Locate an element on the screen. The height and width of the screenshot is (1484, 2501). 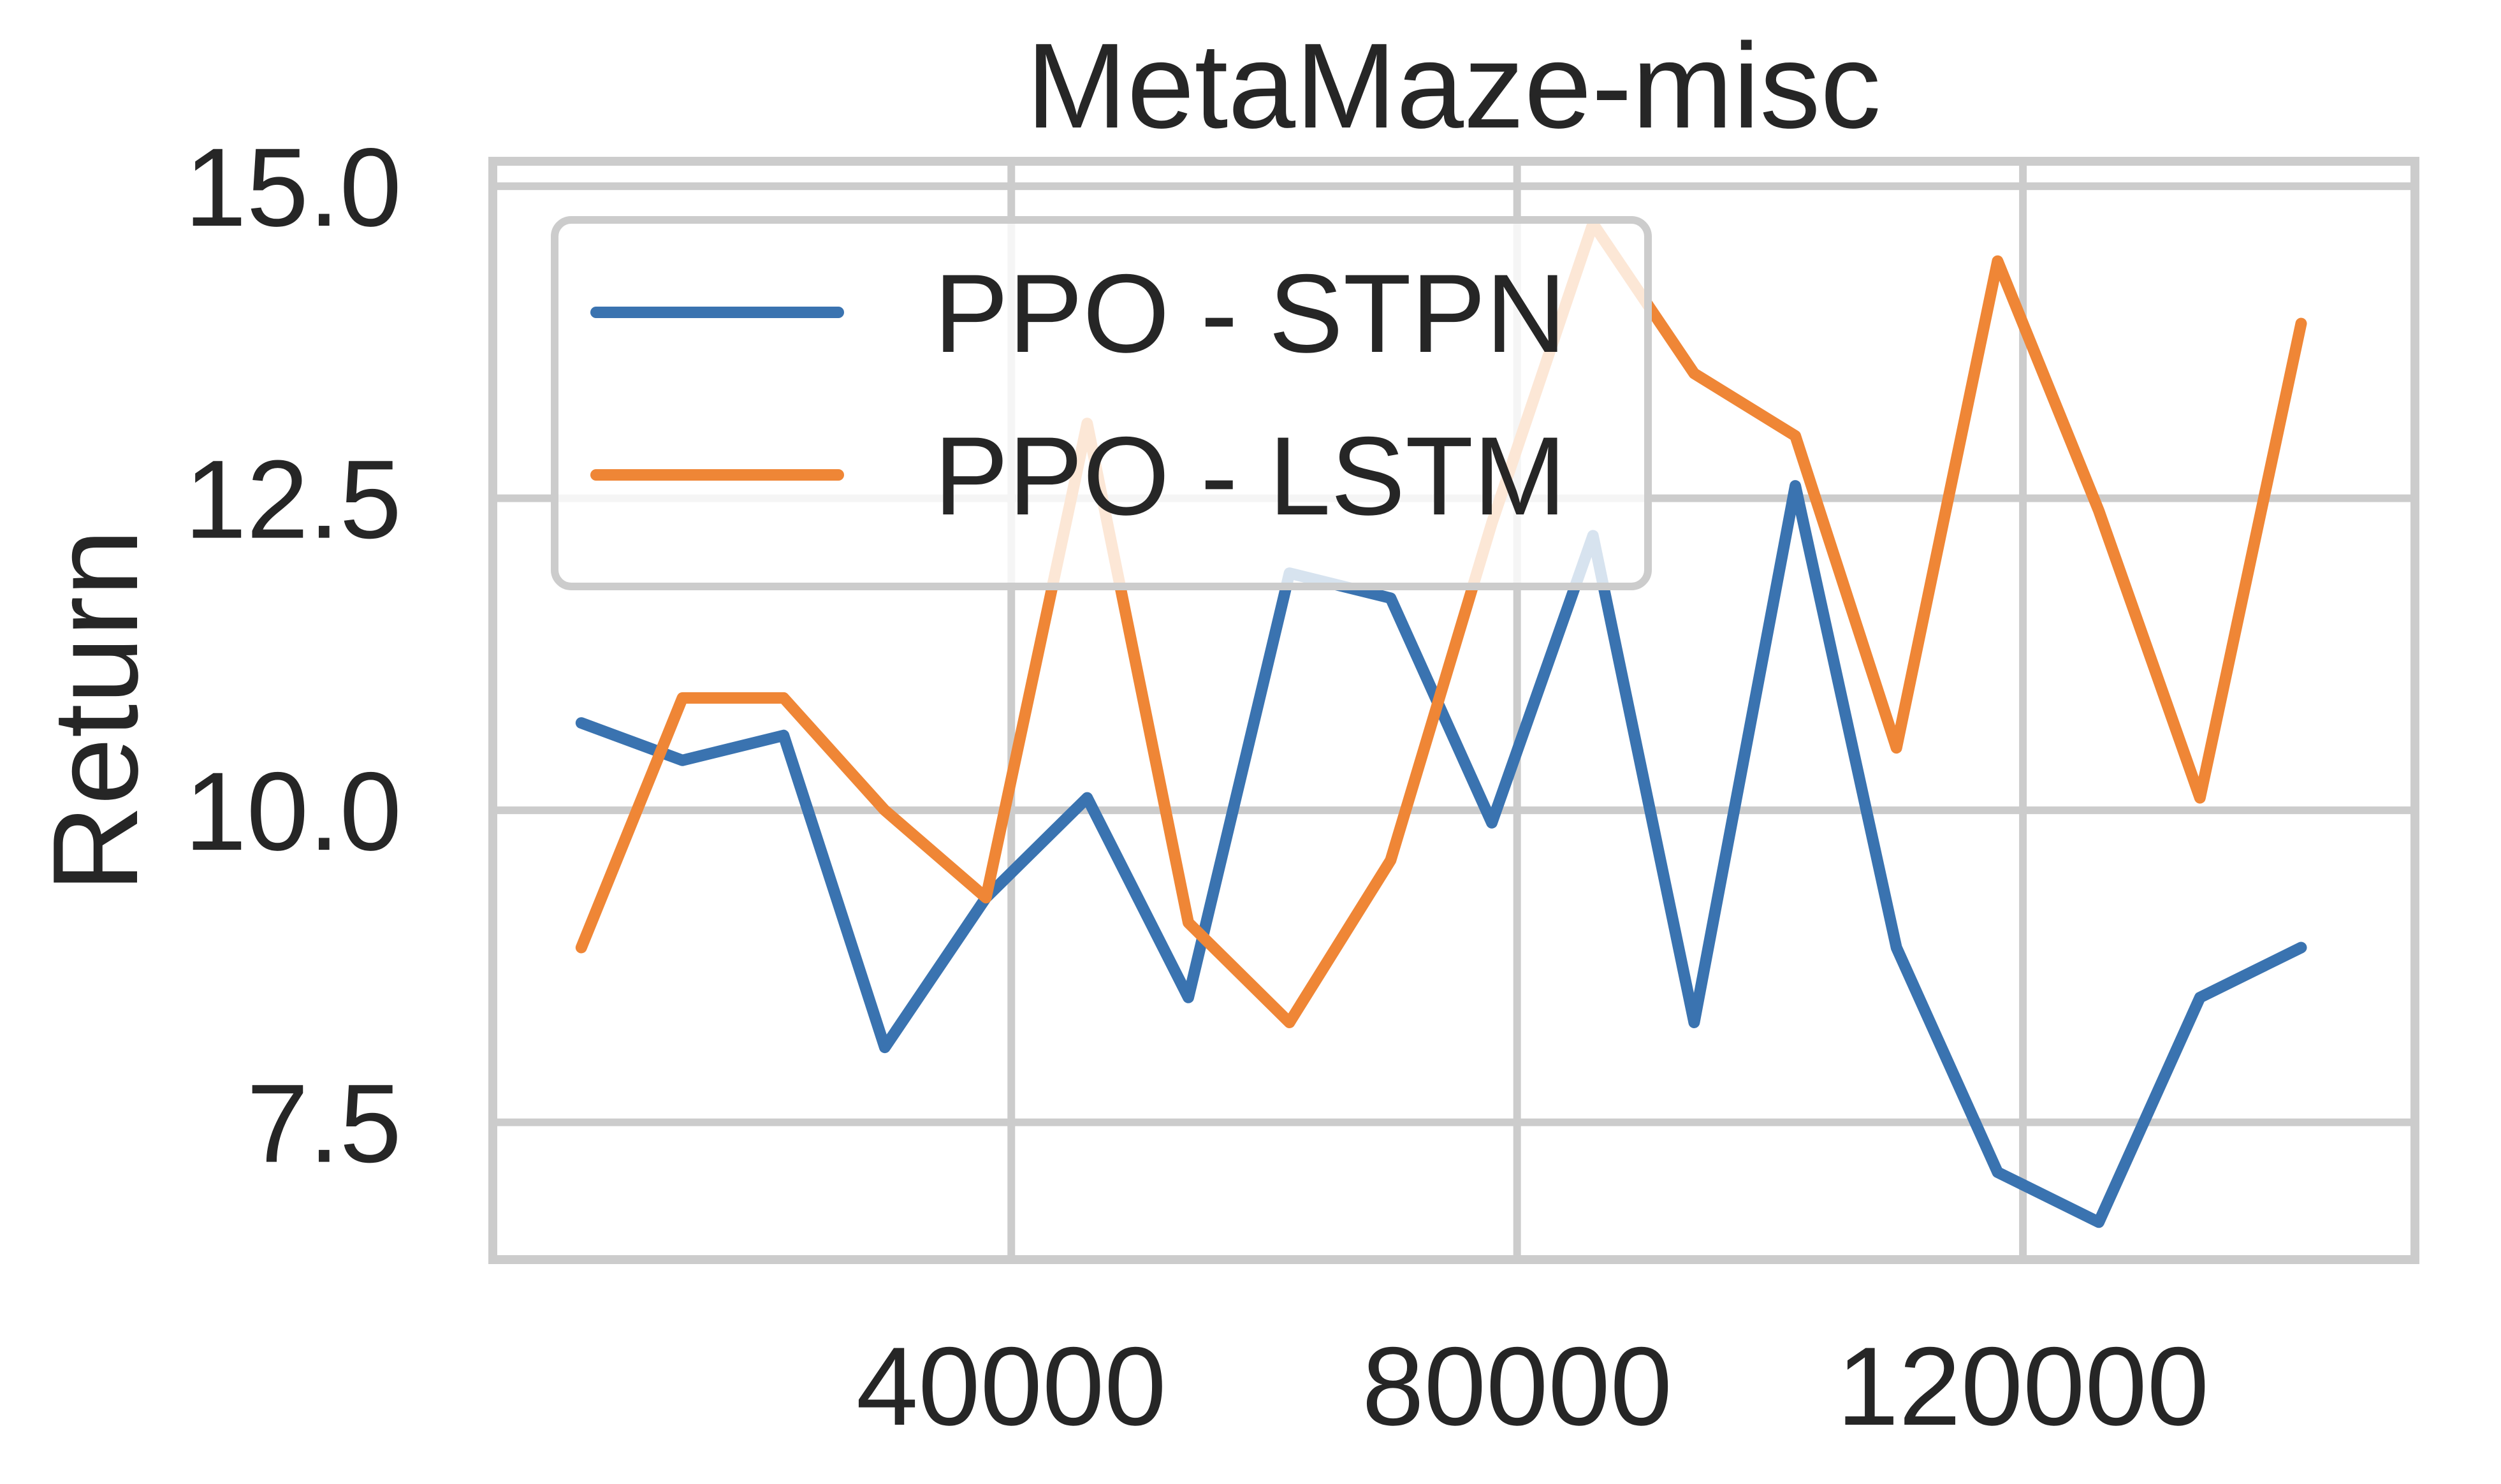
legend-label: PPO - STPN is located at coordinates (1250, 314).